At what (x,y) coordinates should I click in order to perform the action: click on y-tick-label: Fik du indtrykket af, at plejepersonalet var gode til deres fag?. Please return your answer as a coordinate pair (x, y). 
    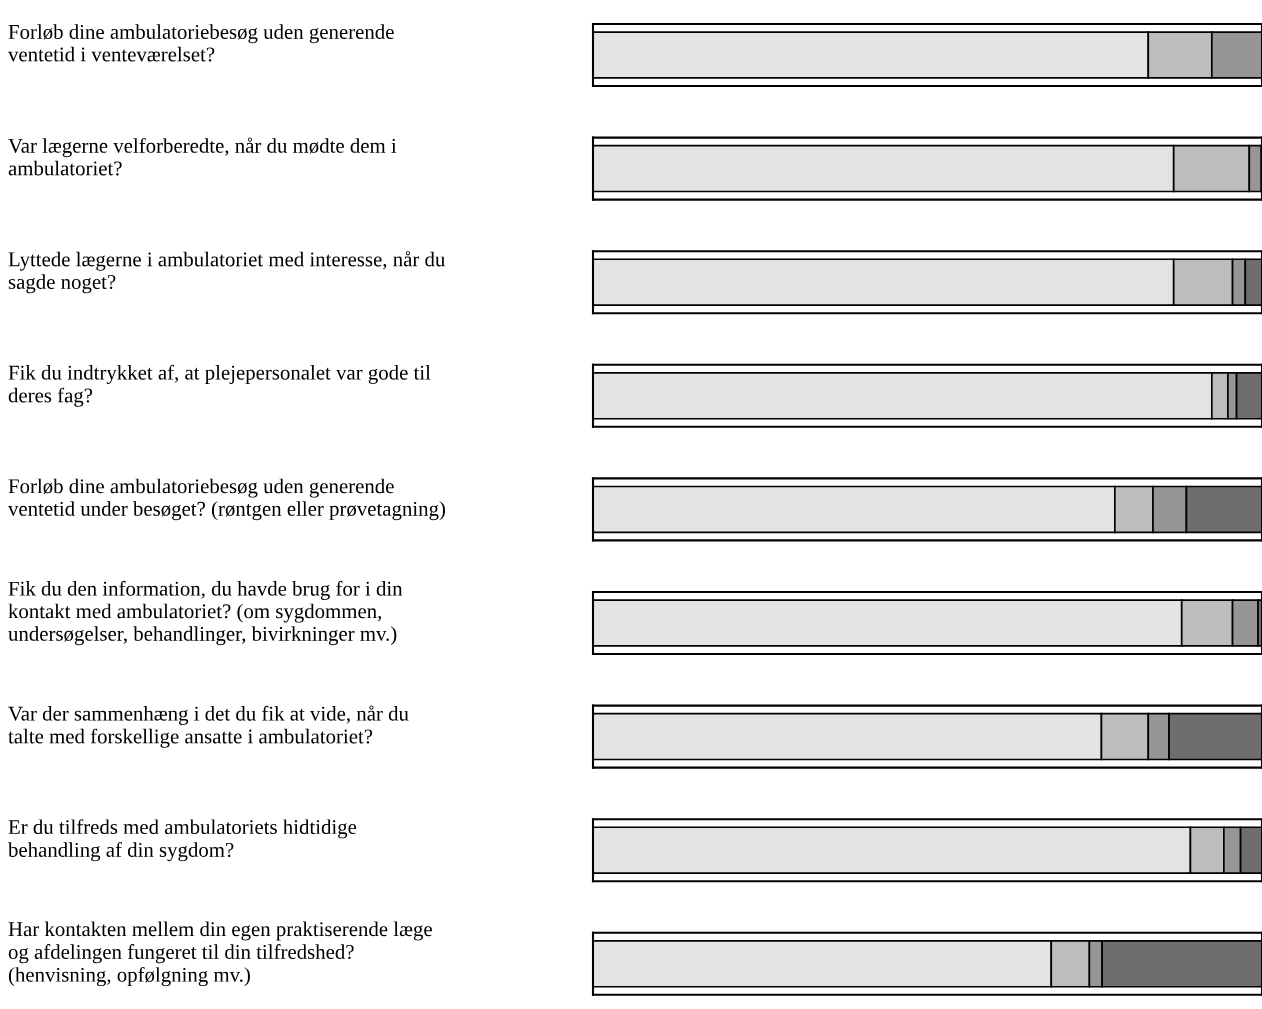
    Looking at the image, I should click on (219, 385).